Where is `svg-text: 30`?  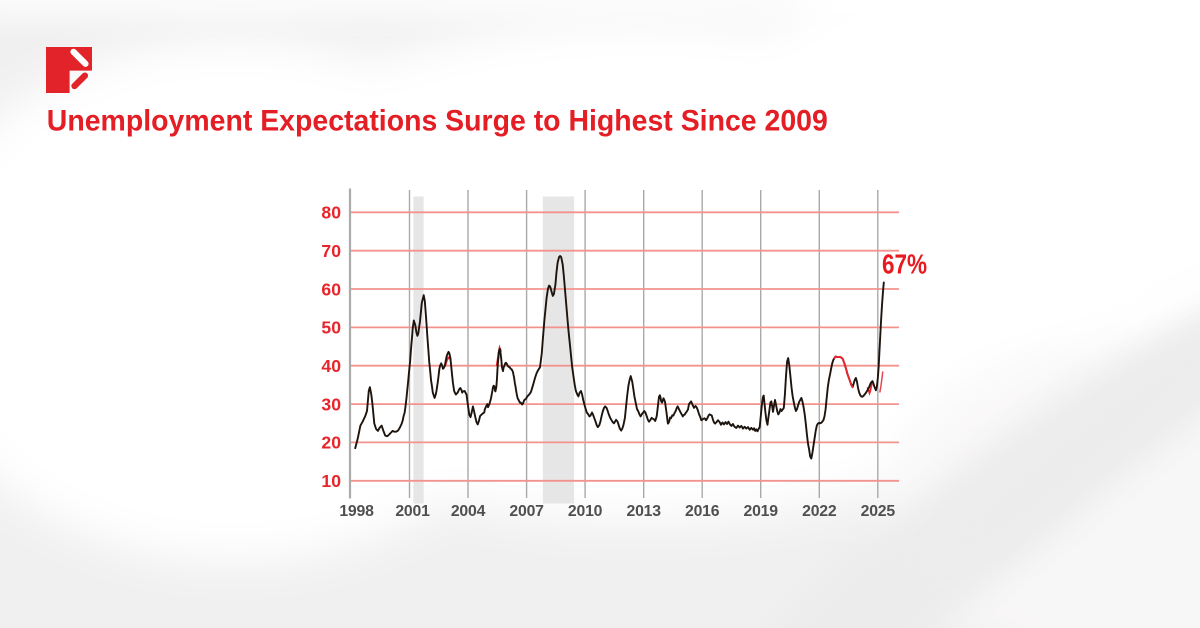
svg-text: 30 is located at coordinates (331, 404).